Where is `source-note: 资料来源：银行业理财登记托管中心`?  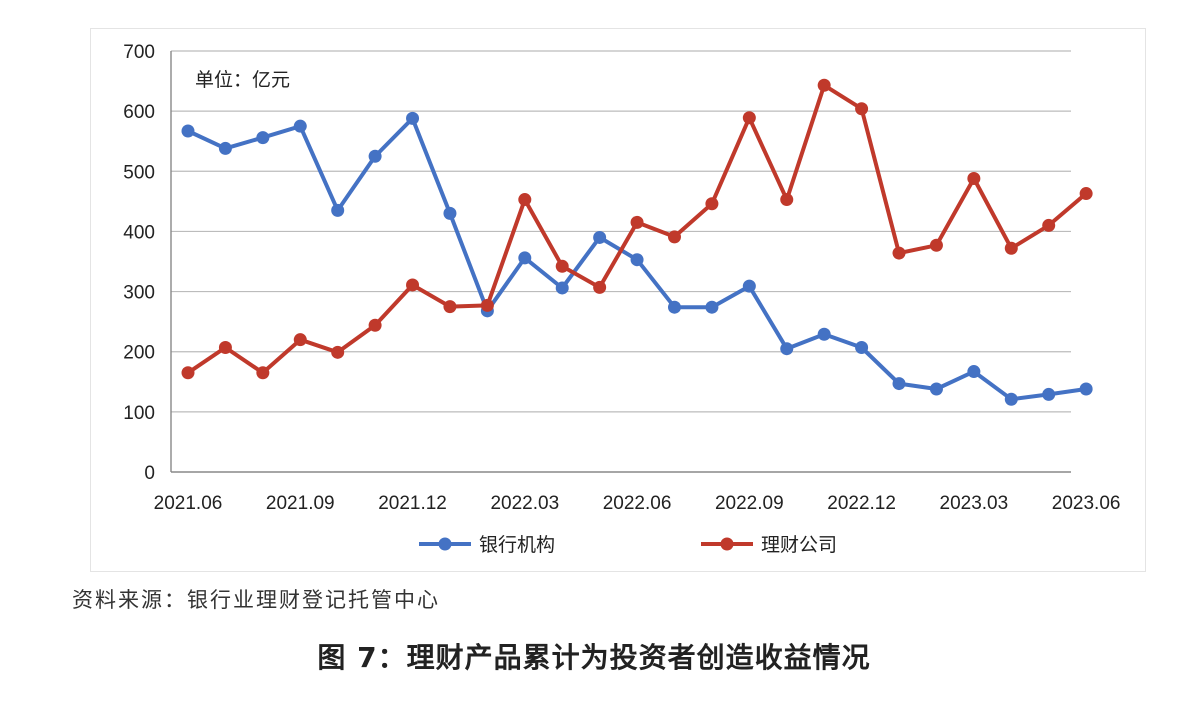
source-note: 资料来源：银行业理财登记托管中心 is located at coordinates (256, 600).